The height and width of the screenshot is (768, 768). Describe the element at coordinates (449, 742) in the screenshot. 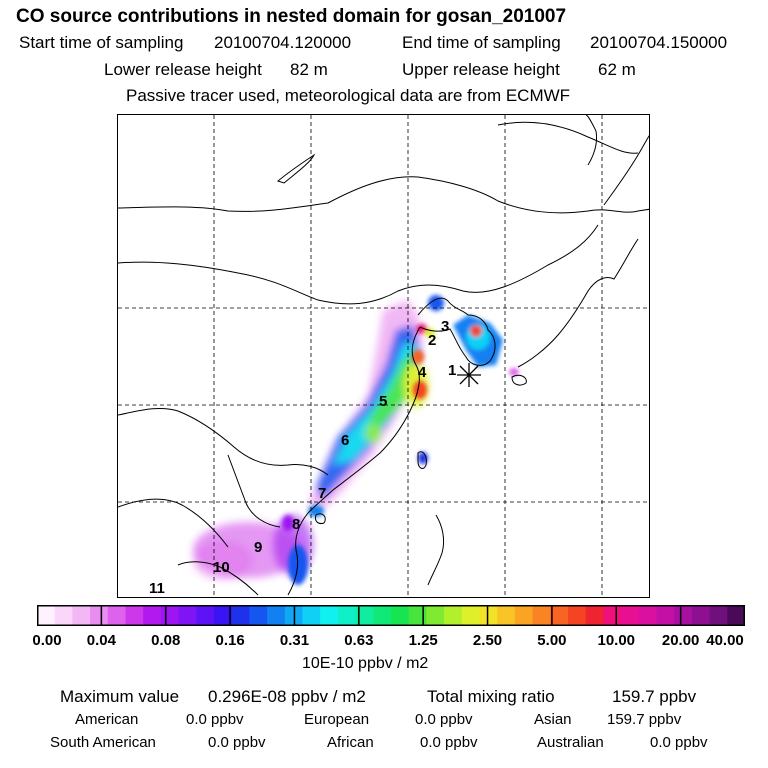

I see `african-value: 0.0 ppbv` at that location.